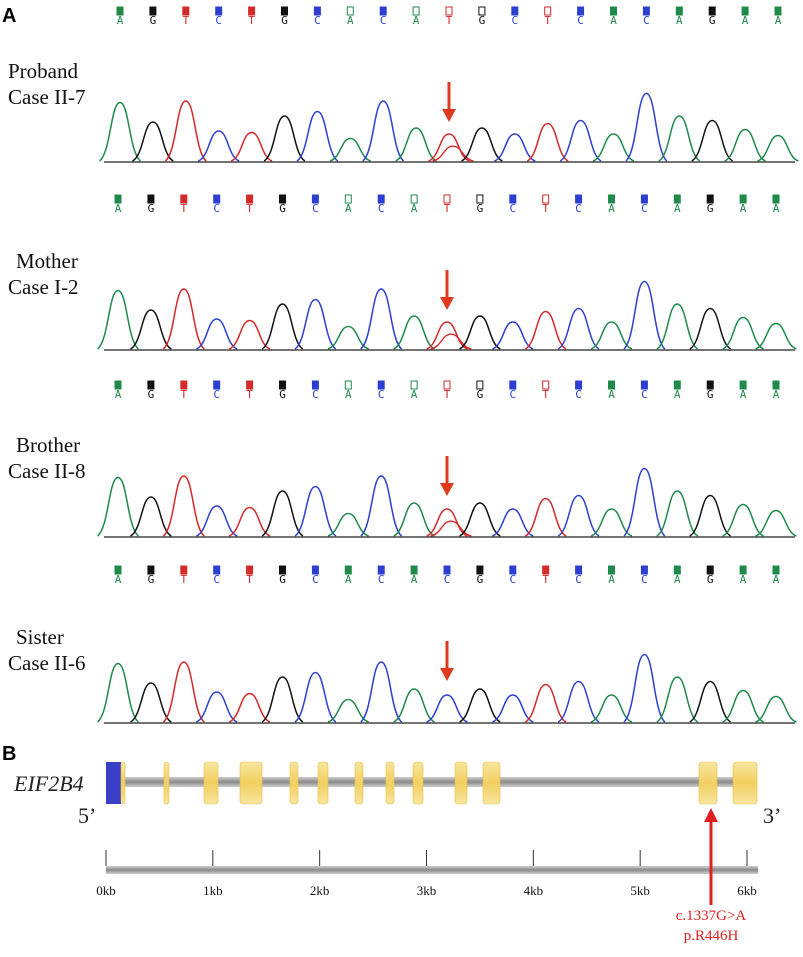 This screenshot has height=957, width=803. I want to click on scale-tick-label: 4kb, so click(534, 890).